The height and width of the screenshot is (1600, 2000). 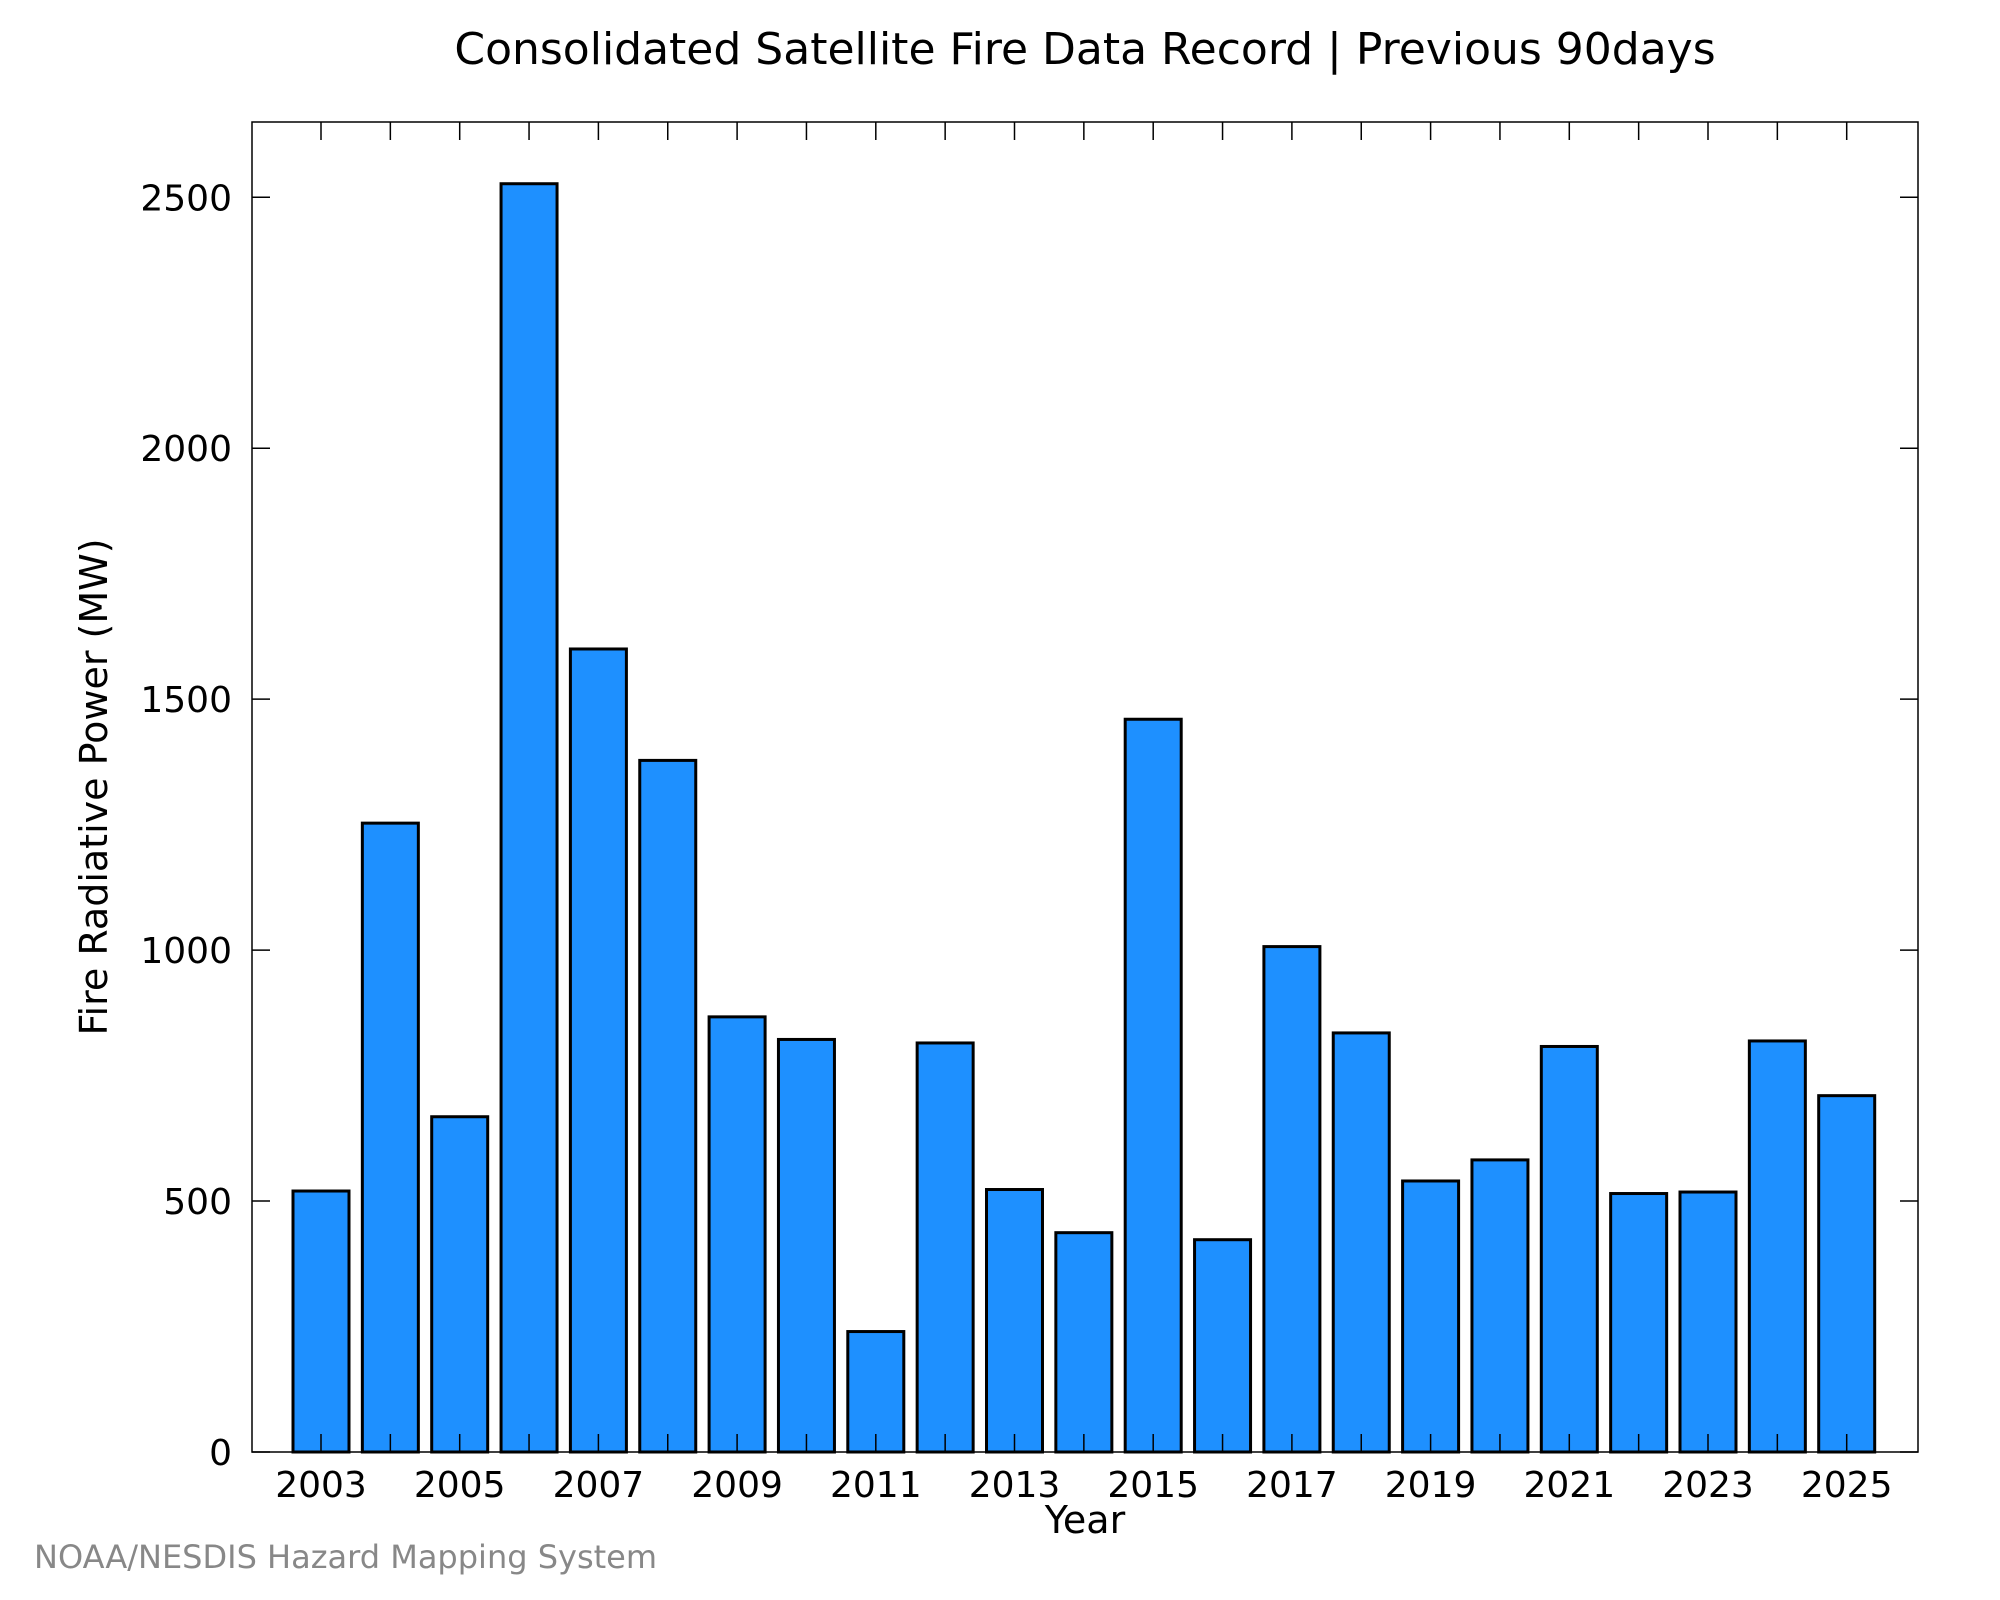 What do you see at coordinates (1708, 1322) in the screenshot?
I see `bar-2023` at bounding box center [1708, 1322].